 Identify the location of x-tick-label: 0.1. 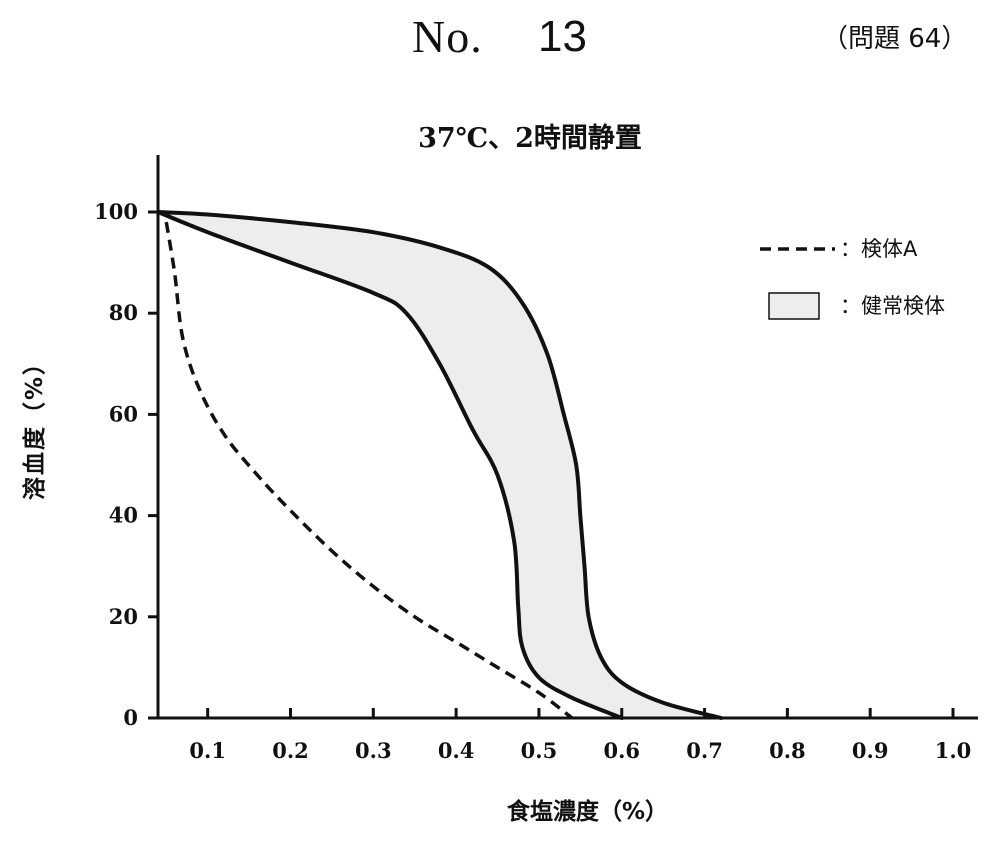
(207, 750).